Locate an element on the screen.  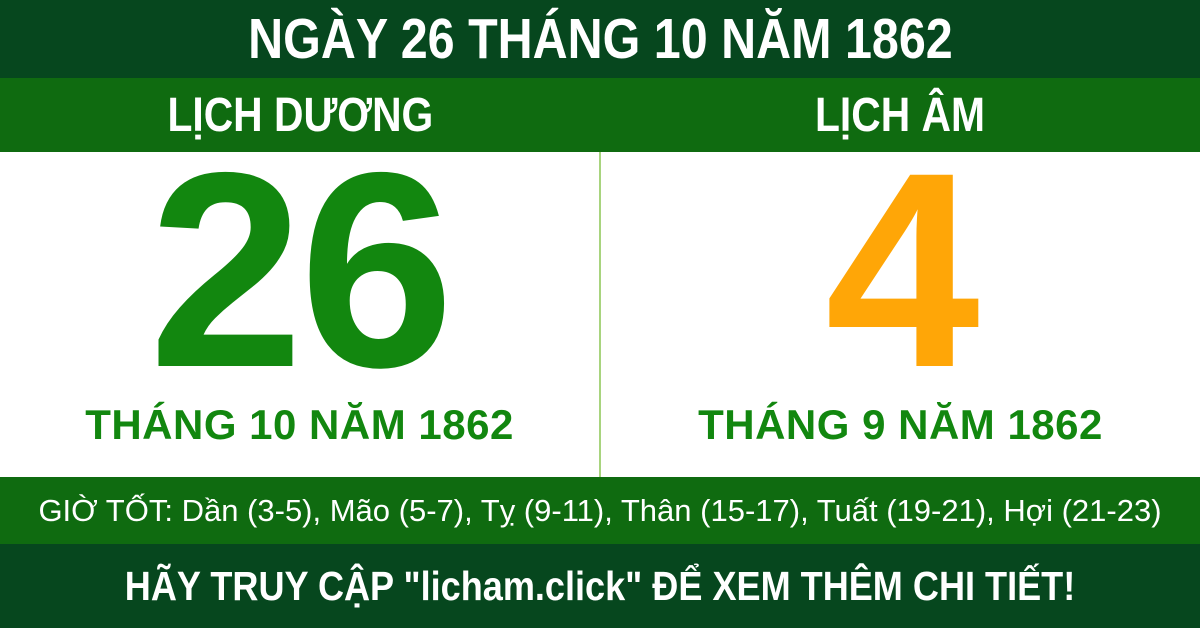
solar-day-number: 26 is located at coordinates (301, 269).